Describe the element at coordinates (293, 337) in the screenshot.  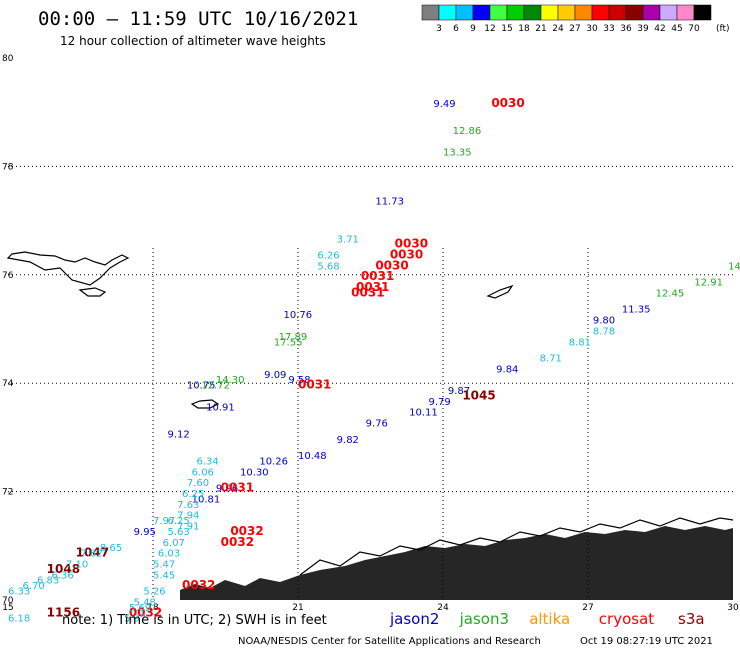
I see `wave-height-label: 17.89` at that location.